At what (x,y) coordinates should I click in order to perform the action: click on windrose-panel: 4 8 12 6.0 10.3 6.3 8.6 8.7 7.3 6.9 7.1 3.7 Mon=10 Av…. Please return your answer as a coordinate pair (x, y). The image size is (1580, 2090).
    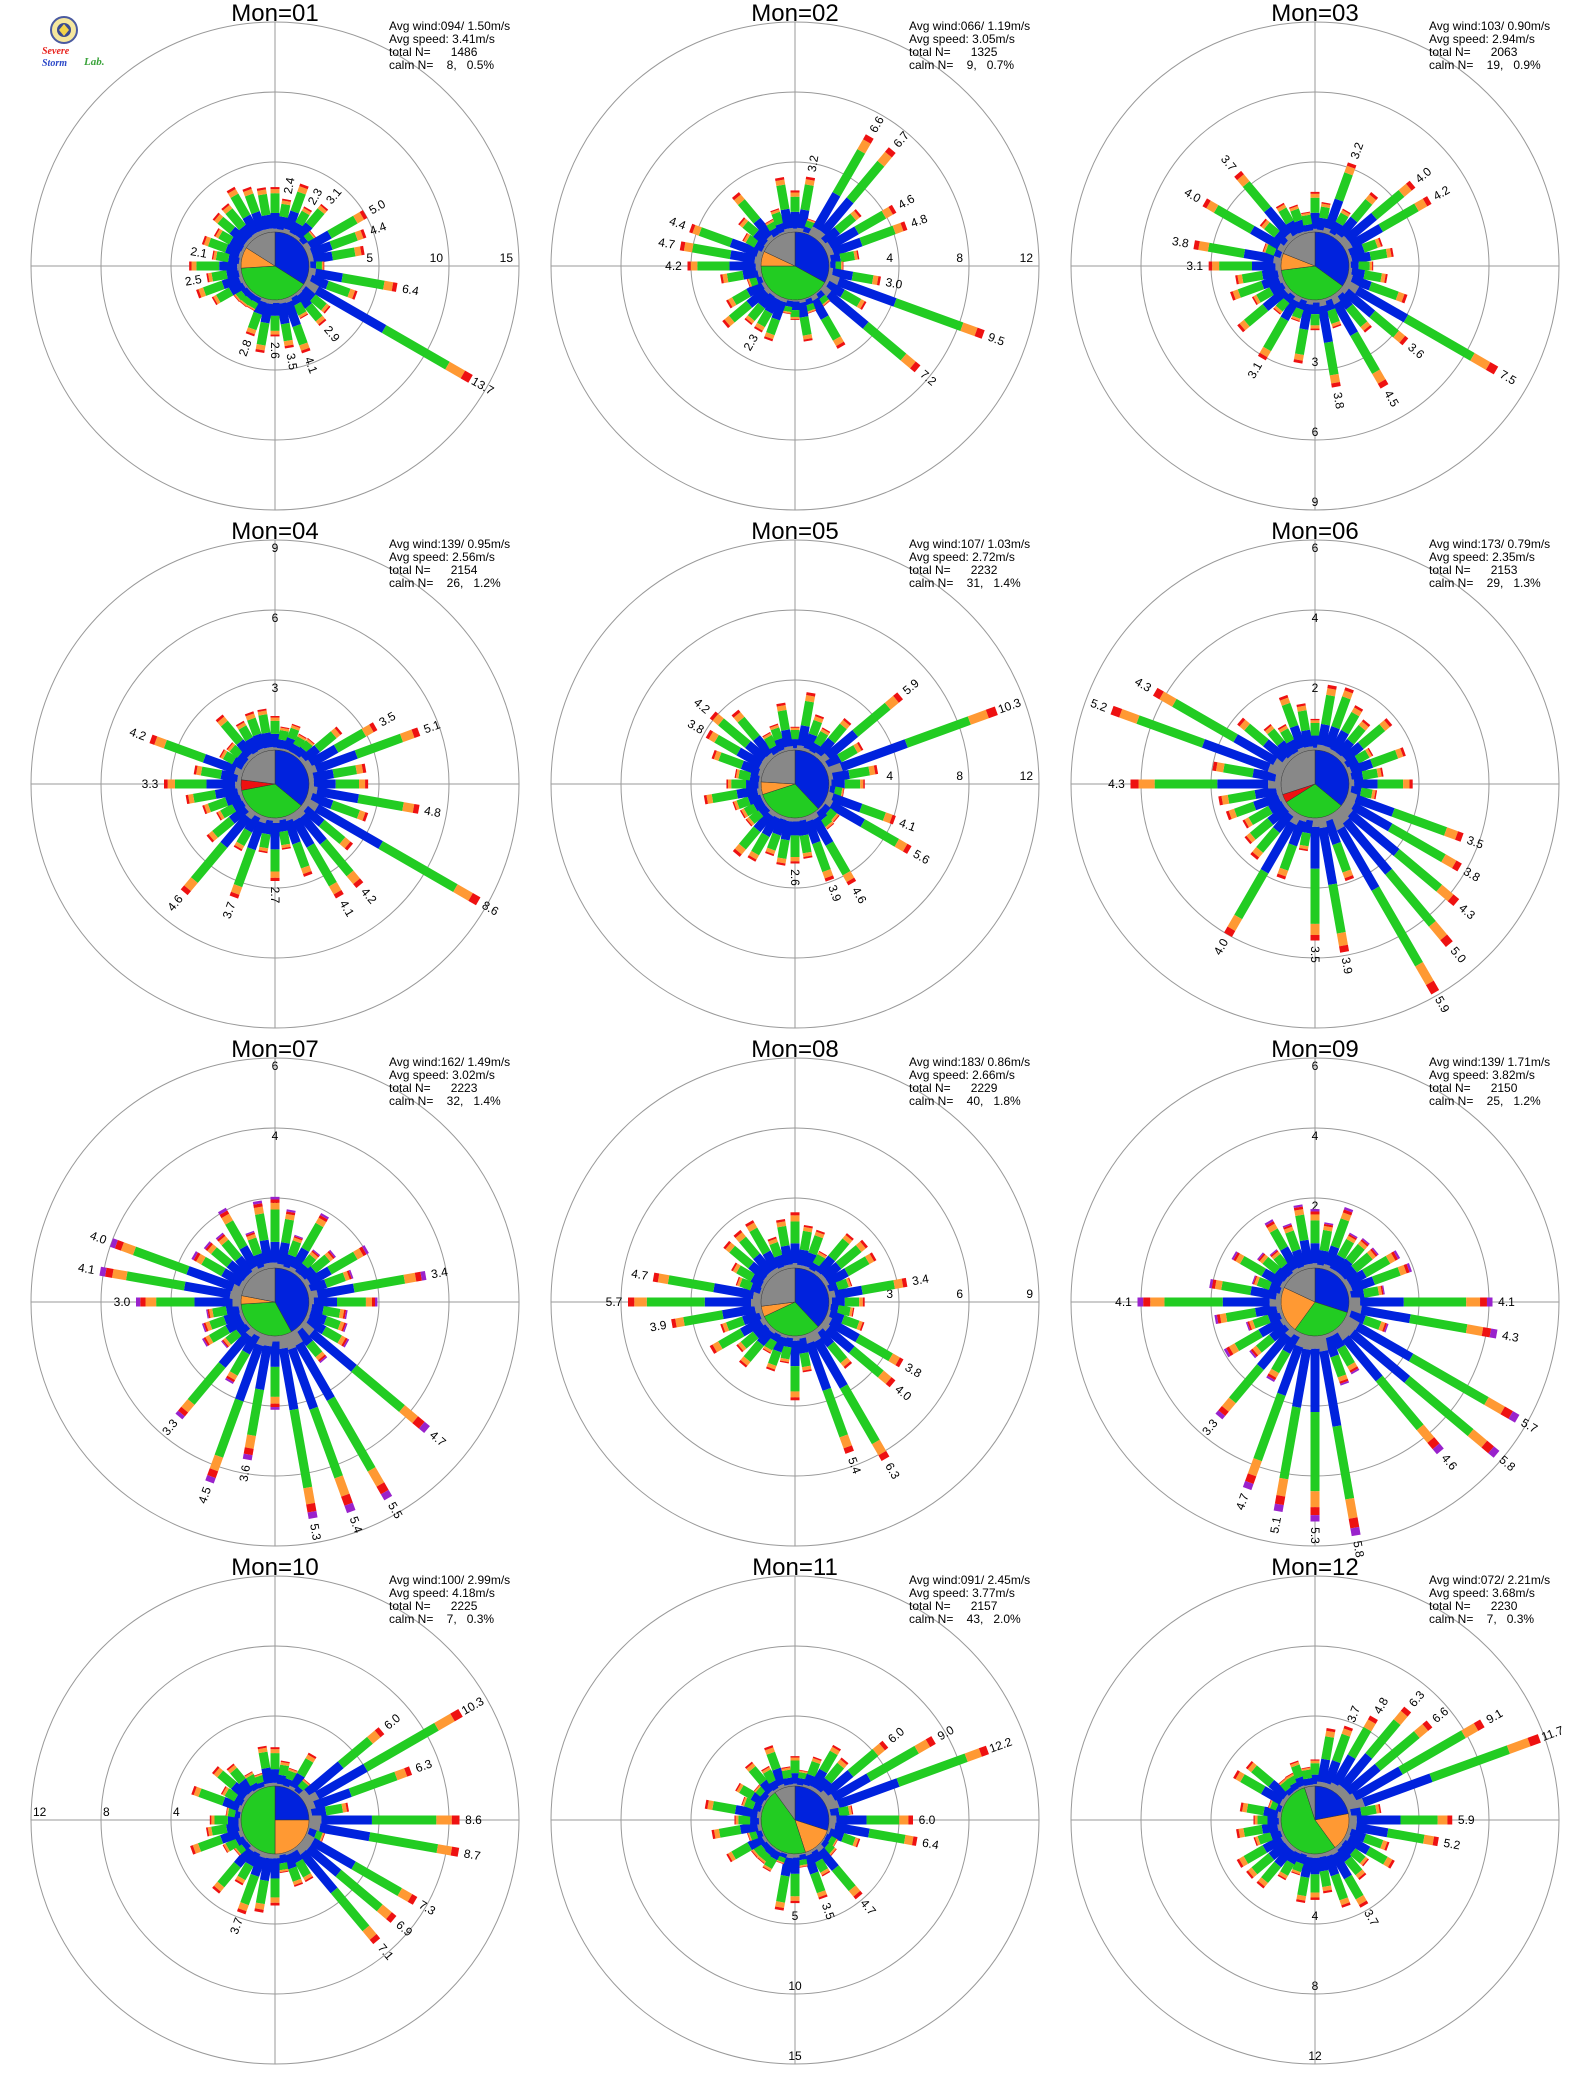
    Looking at the image, I should click on (275, 1815).